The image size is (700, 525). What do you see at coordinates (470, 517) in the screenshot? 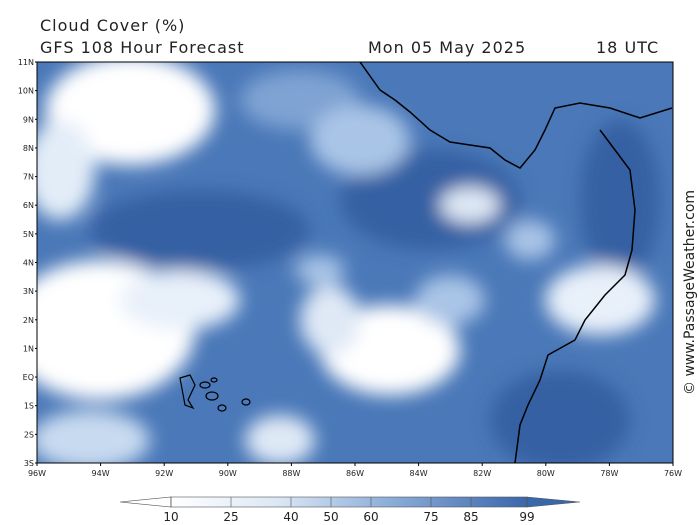
I see `legend-label: 85` at bounding box center [470, 517].